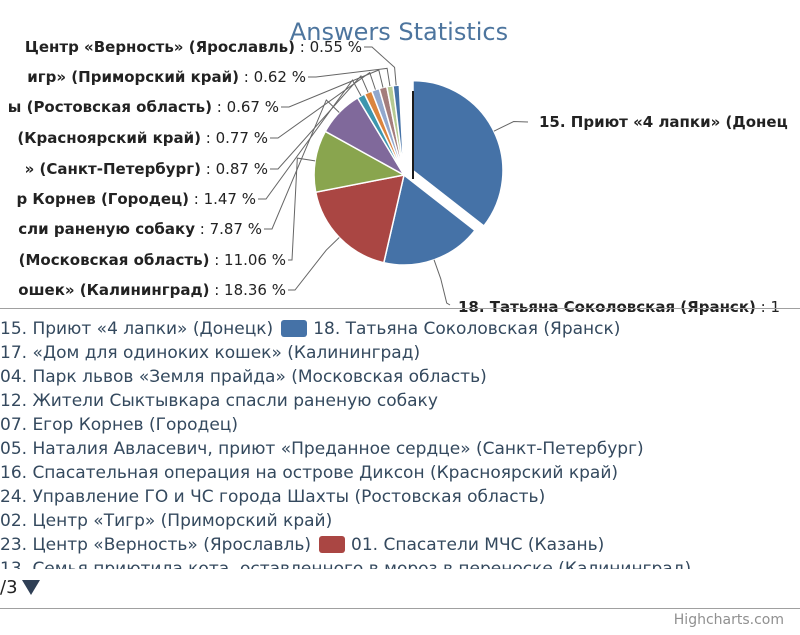 This screenshot has width=800, height=635. What do you see at coordinates (228, 229) in the screenshot?
I see `slice-label-value: : 7.87 %` at bounding box center [228, 229].